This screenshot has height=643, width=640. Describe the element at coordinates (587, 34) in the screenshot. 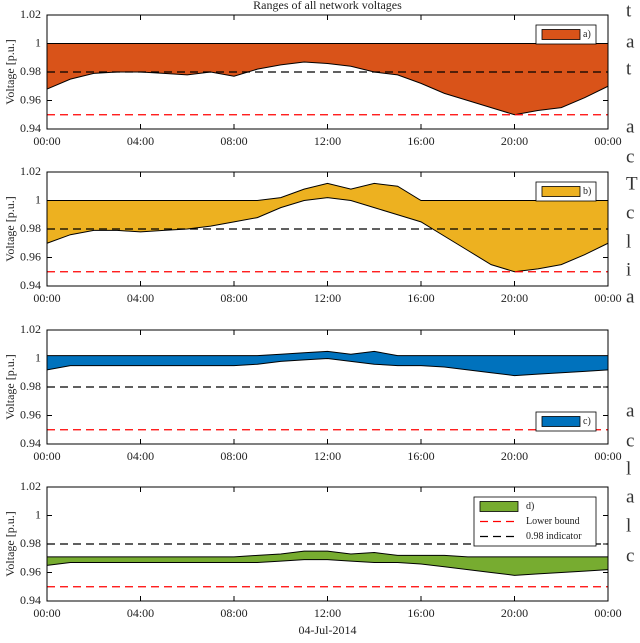

I see `legend-label: a)` at that location.